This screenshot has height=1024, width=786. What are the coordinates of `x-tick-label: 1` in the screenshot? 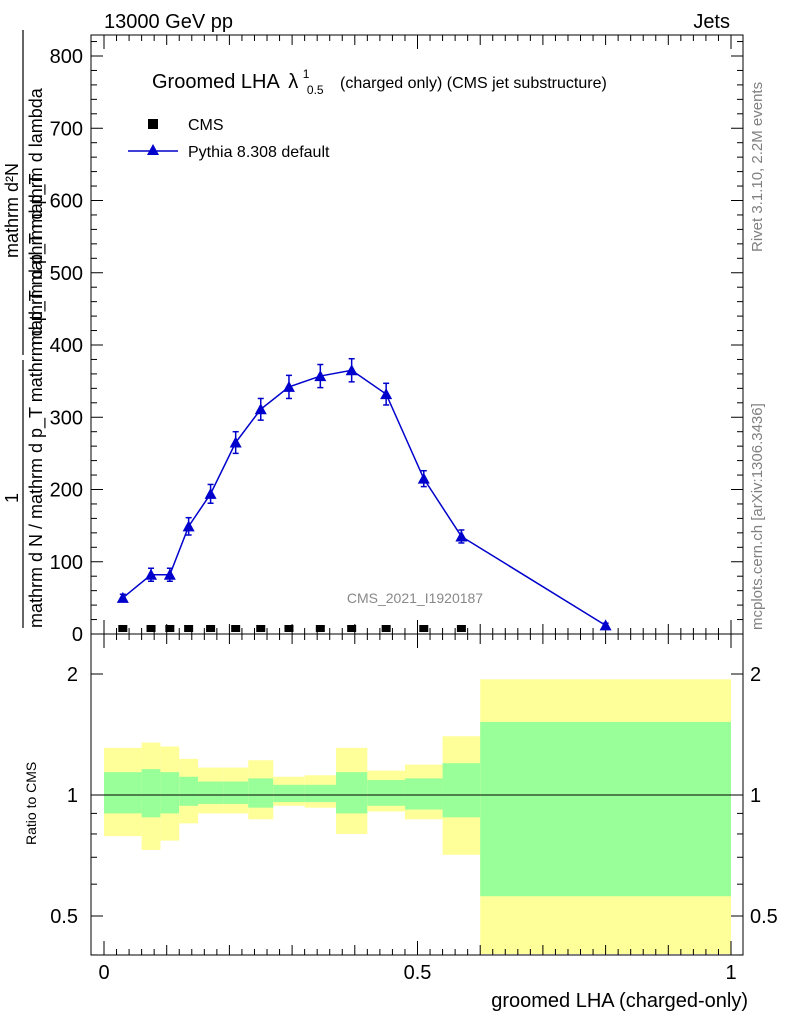 It's located at (730, 973).